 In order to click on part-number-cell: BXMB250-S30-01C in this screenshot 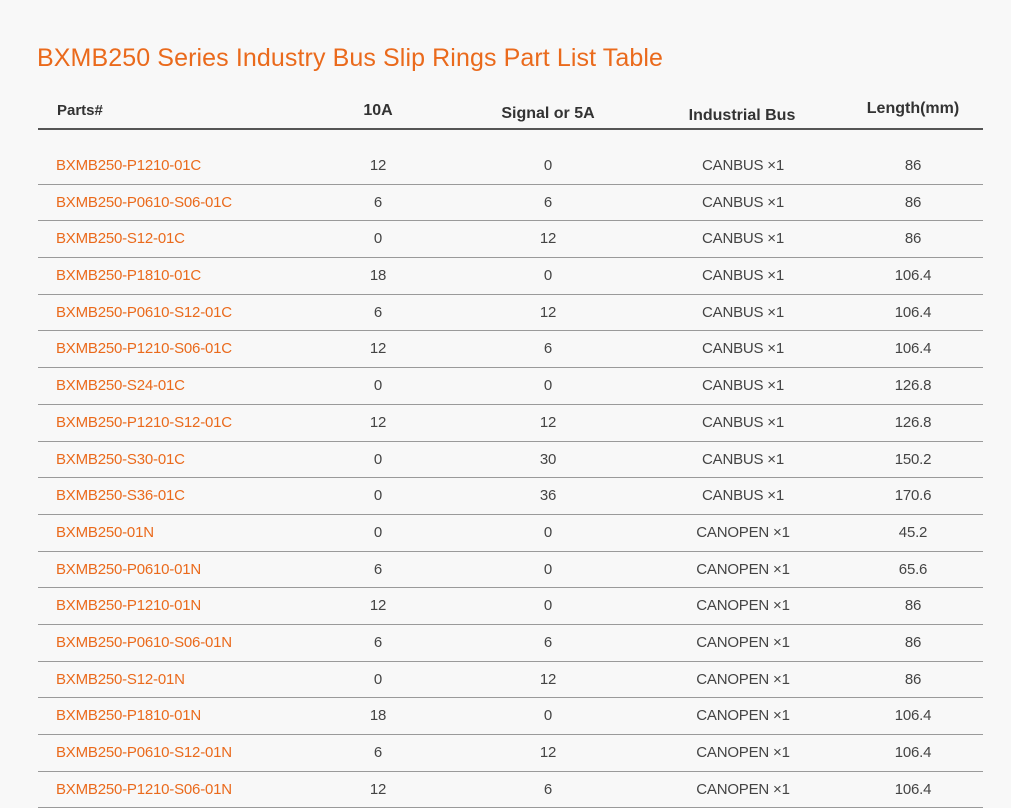, I will do `click(120, 459)`.